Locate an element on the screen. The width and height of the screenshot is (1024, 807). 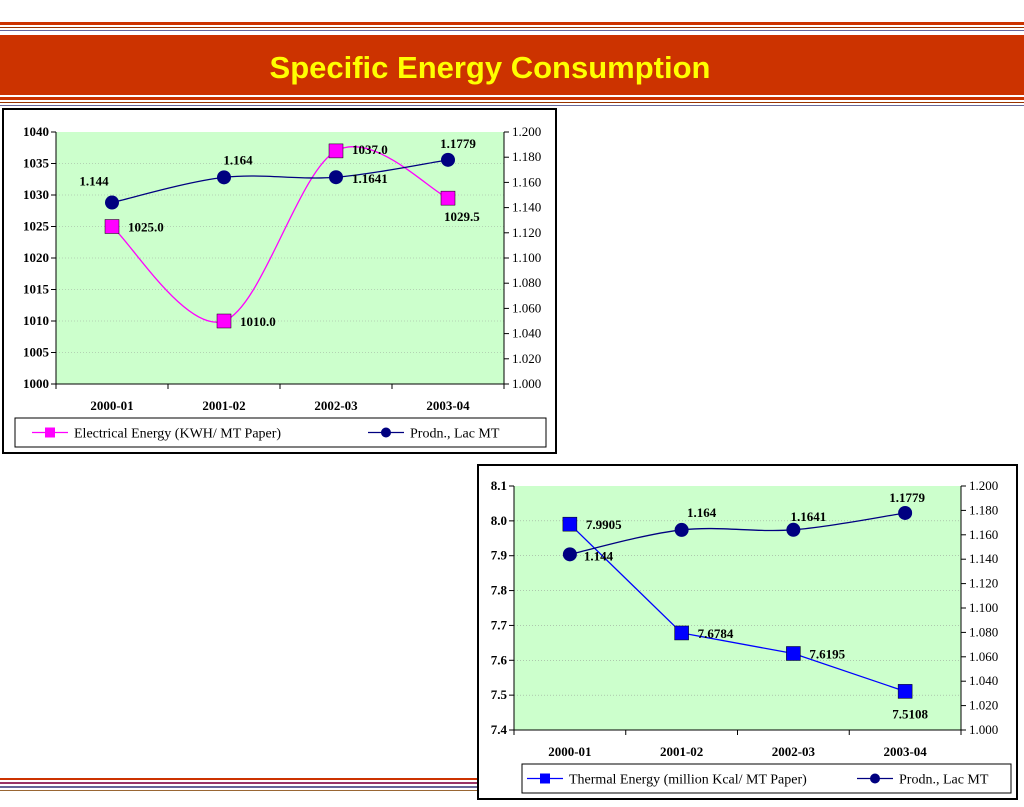
legend-label: Thermal Energy (million Kcal/ MT Paper) is located at coordinates (688, 780).